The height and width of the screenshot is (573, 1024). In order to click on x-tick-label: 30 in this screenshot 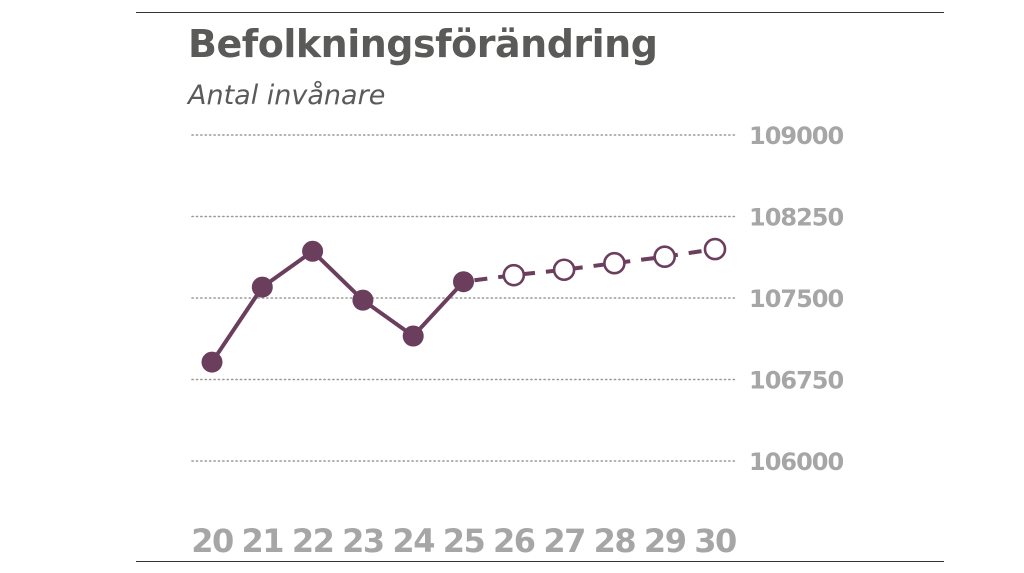, I will do `click(715, 541)`.